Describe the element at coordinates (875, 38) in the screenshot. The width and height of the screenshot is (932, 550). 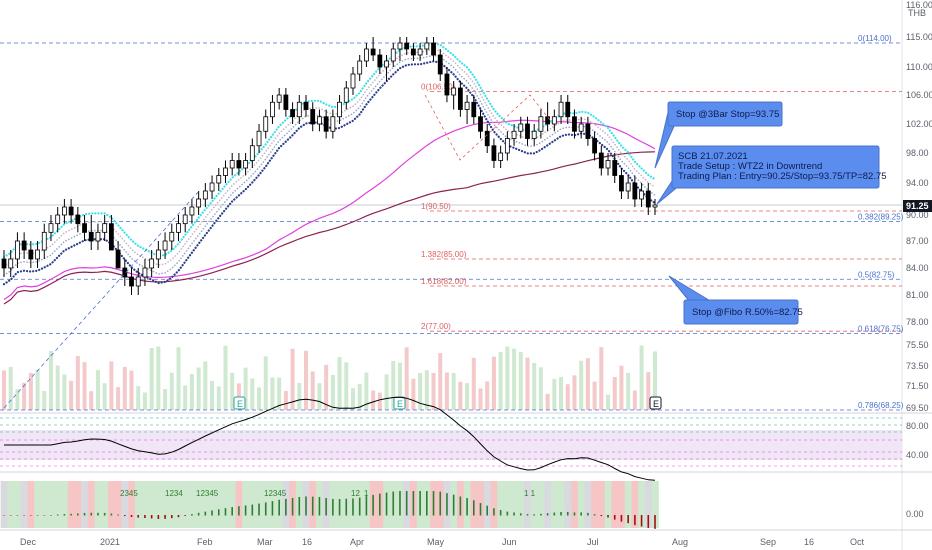
I see `fib-retracement-label: 0(114.00)` at that location.